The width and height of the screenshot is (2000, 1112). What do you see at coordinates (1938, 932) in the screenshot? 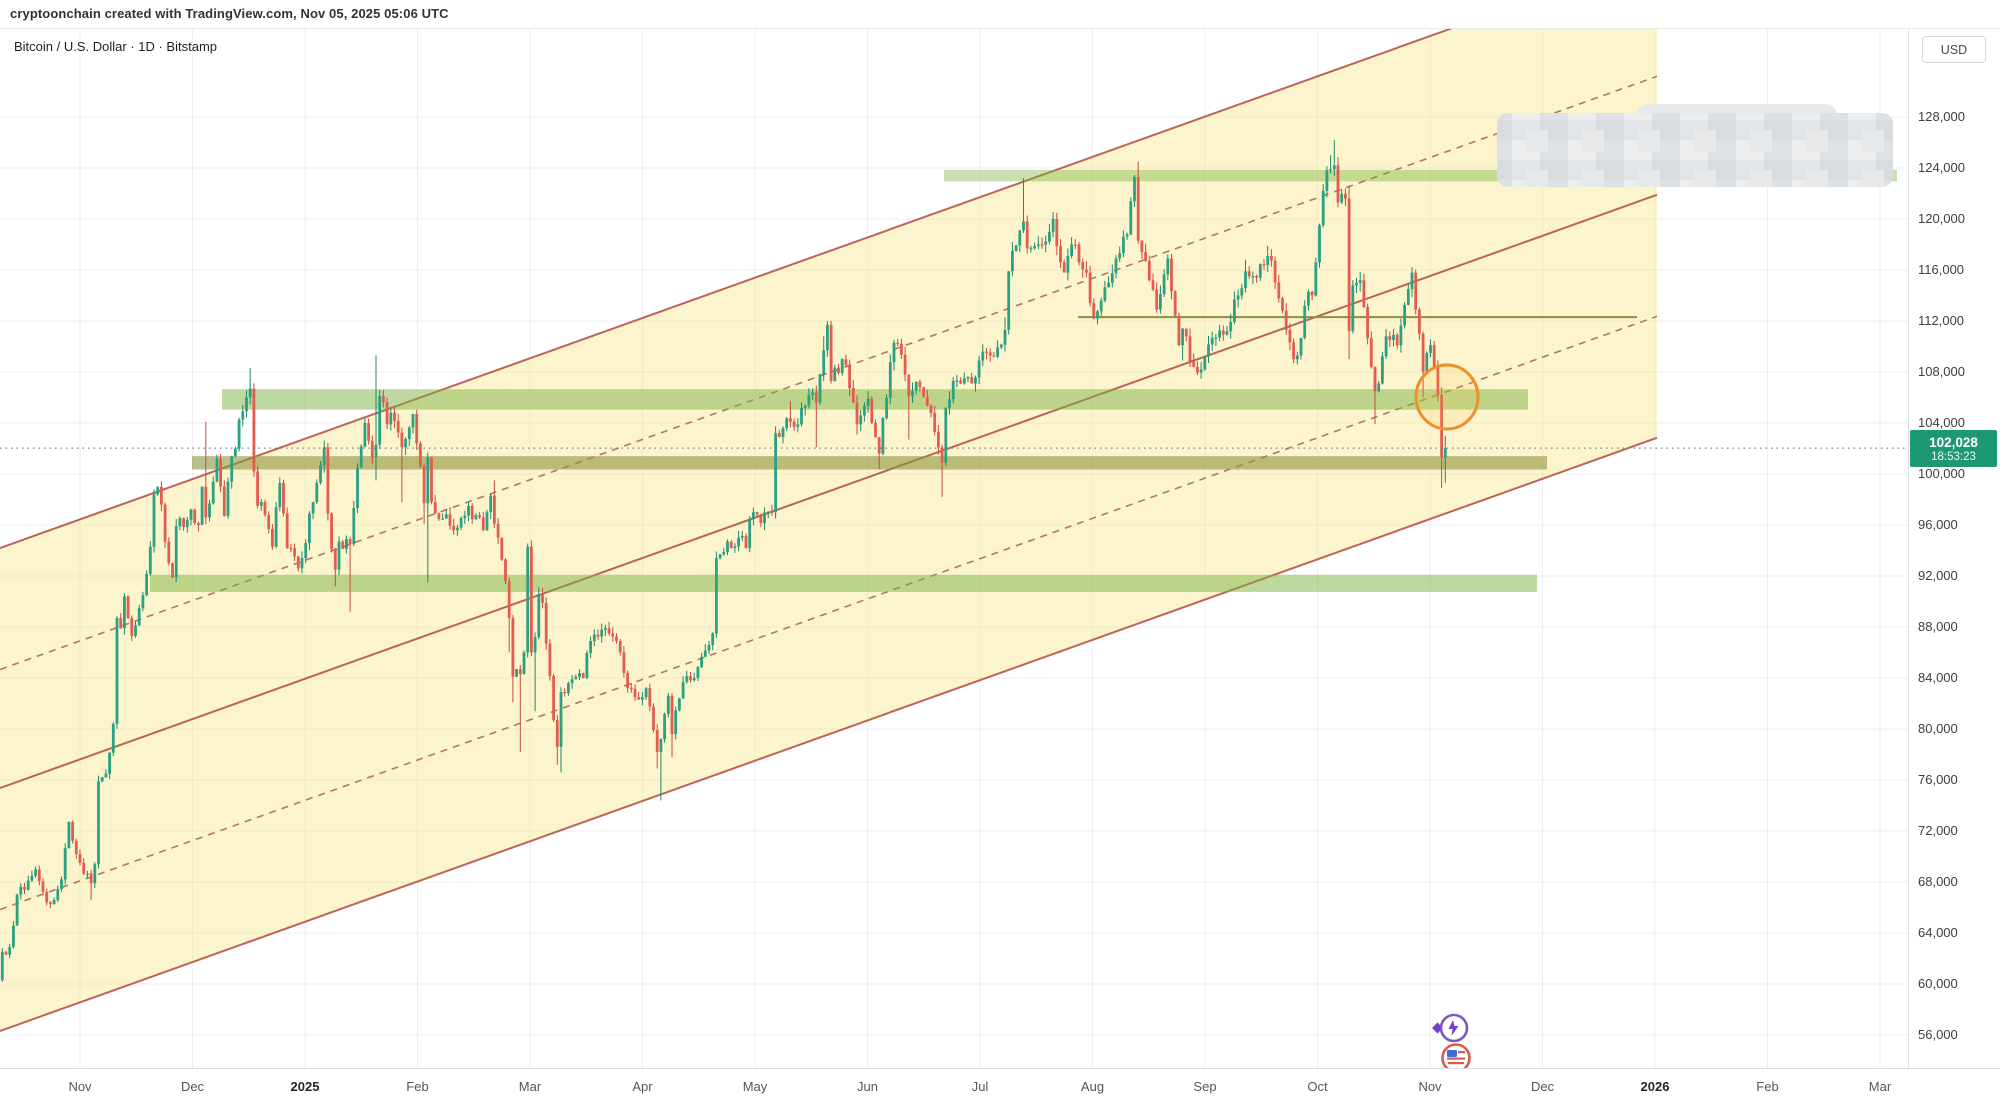
I see `price-tick-label: 64,000` at bounding box center [1938, 932].